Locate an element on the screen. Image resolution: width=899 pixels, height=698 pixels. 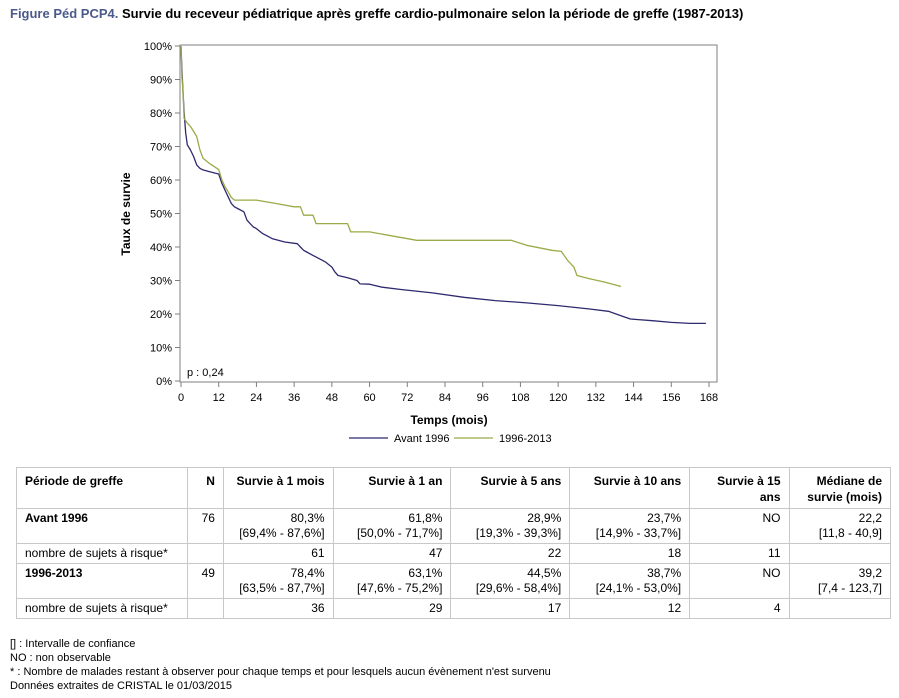
x-tick-label: 120 is located at coordinates (558, 398).